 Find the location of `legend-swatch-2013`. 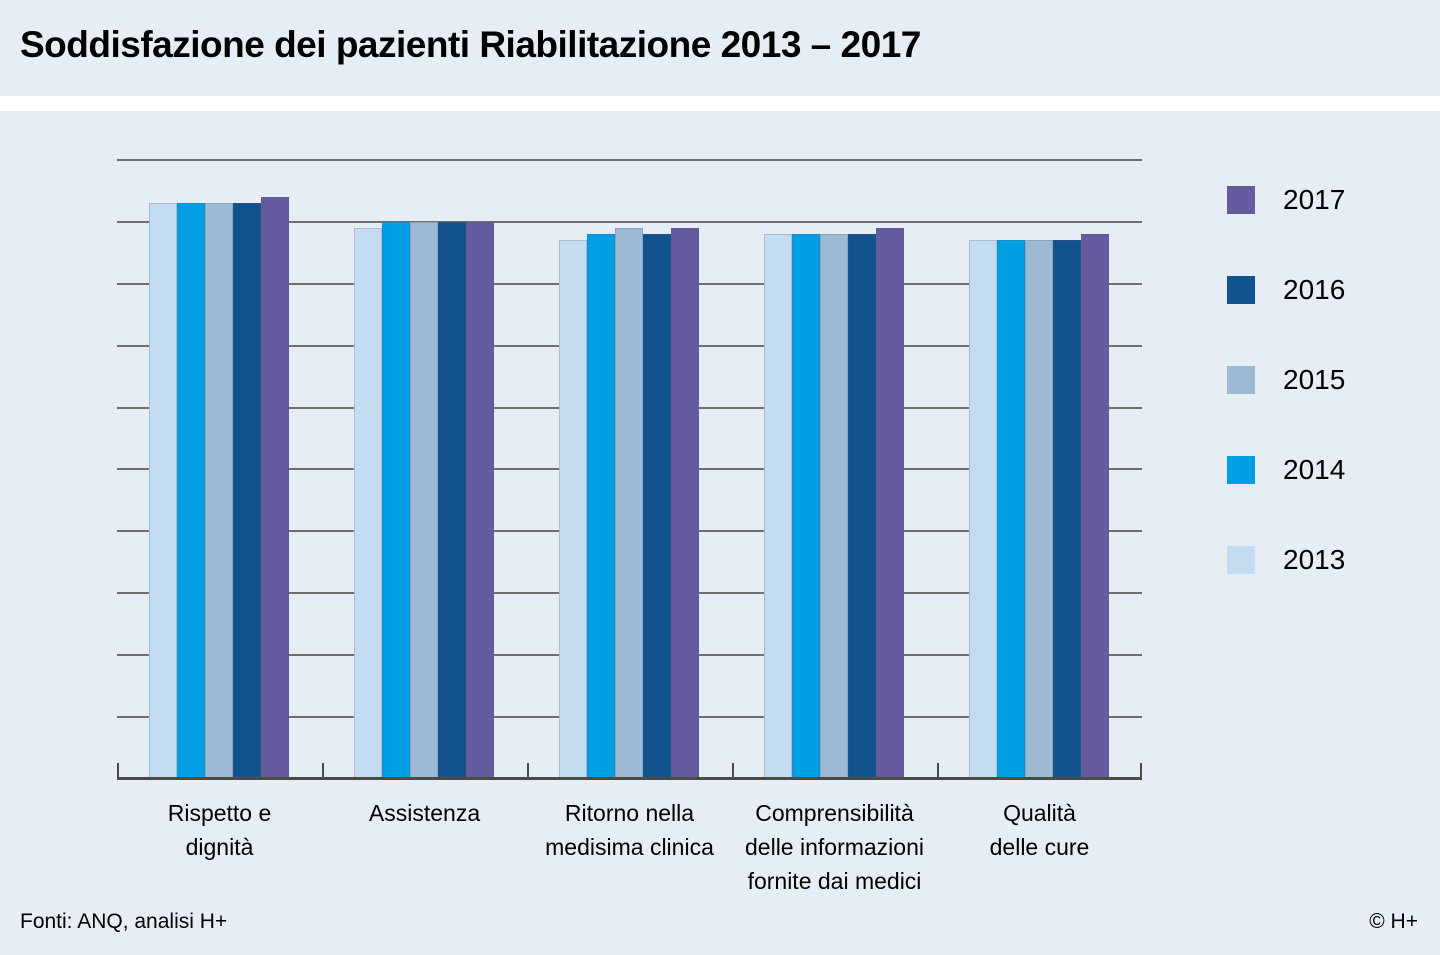

legend-swatch-2013 is located at coordinates (1241, 560).